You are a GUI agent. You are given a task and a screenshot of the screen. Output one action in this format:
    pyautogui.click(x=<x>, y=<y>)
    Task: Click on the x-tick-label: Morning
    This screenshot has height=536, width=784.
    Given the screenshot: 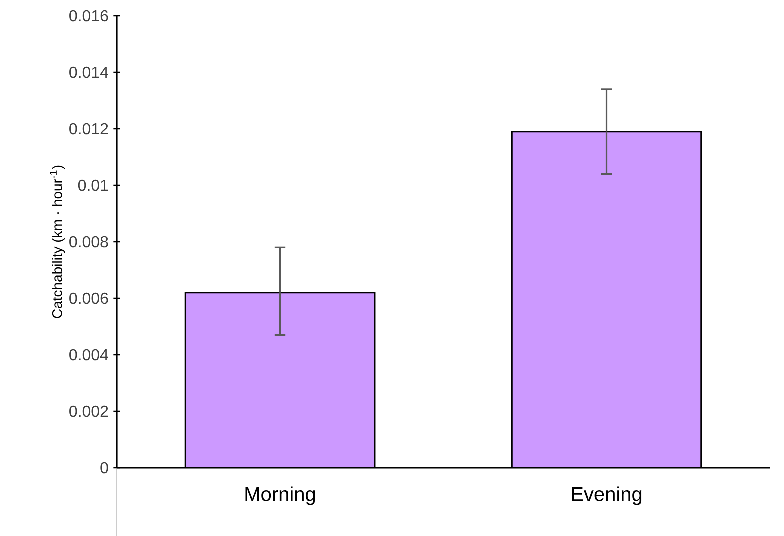 What is the action you would take?
    pyautogui.click(x=281, y=496)
    